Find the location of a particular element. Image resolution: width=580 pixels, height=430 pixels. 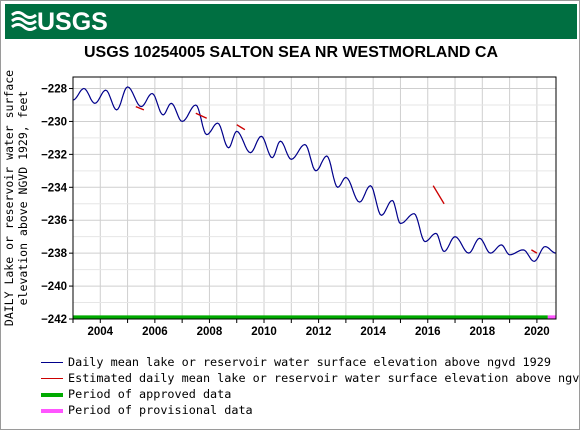

x-tick-label: 2014 is located at coordinates (373, 332).